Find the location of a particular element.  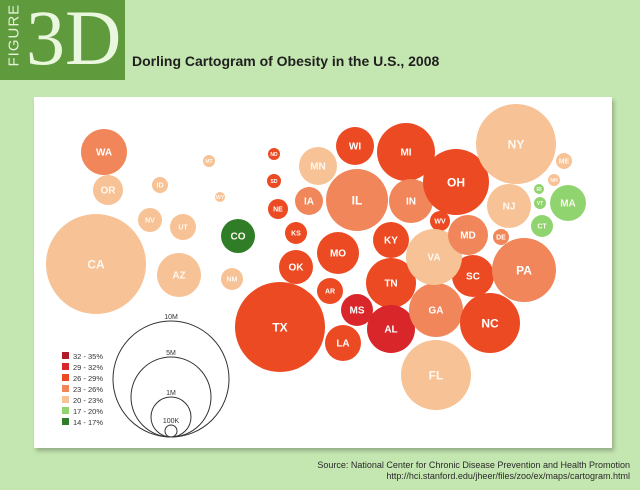

state-bubble-wi is located at coordinates (355, 146).